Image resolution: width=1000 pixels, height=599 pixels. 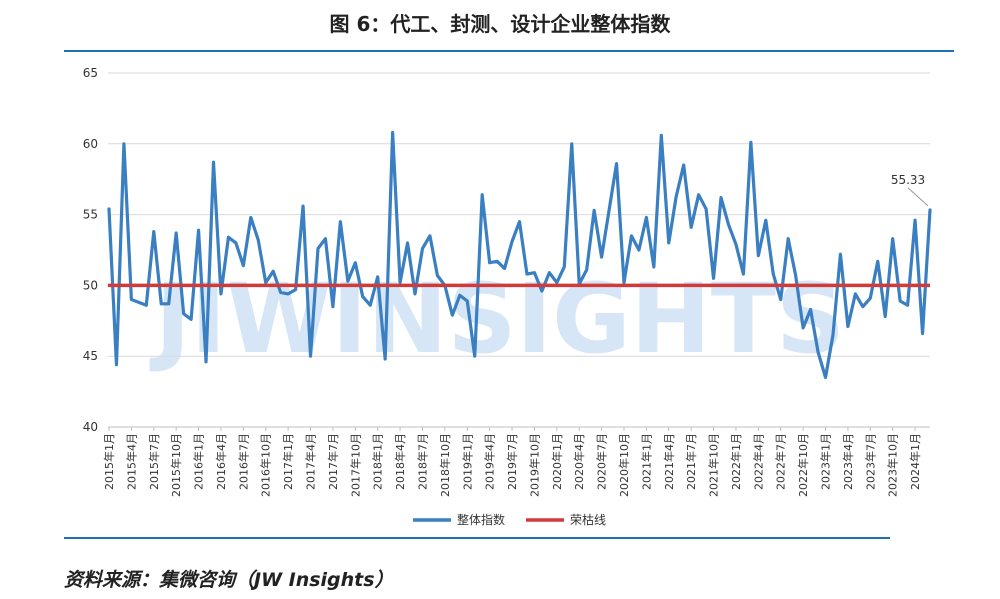 I want to click on y-tick-label: 50, so click(x=90, y=285).